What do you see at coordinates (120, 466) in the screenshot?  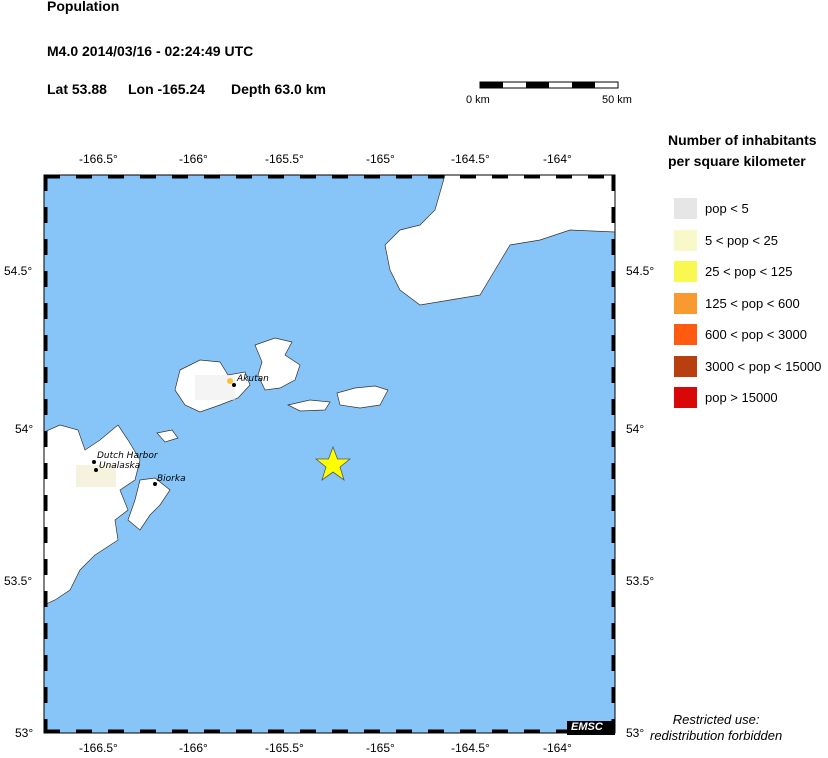 I see `place-label: Unalaska` at bounding box center [120, 466].